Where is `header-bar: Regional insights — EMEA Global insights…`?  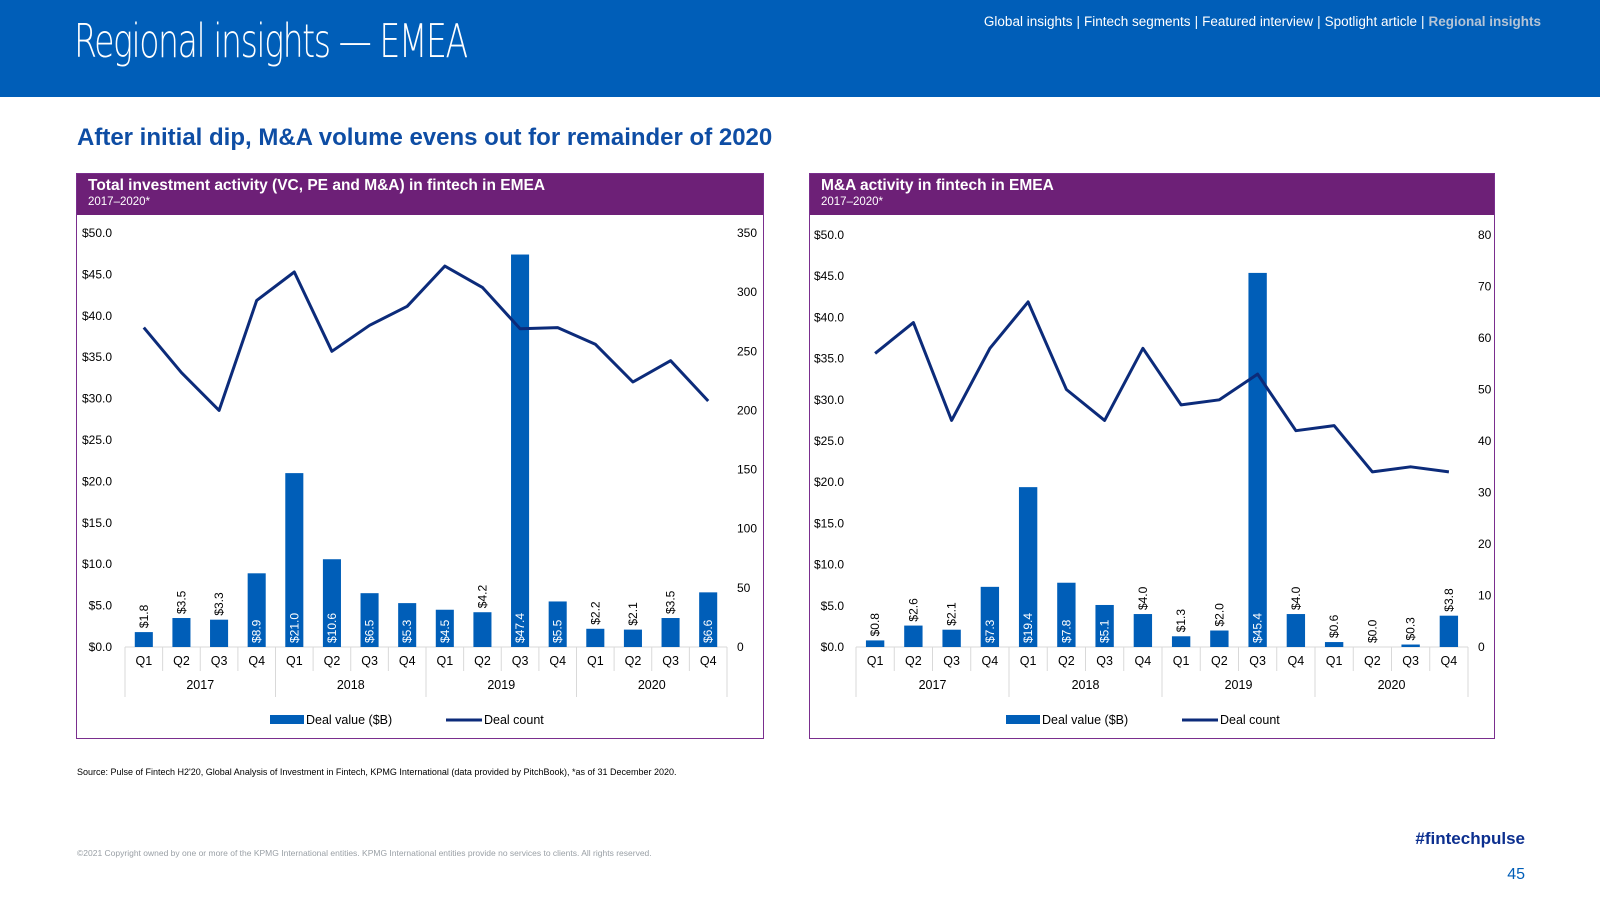
header-bar: Regional insights — EMEA Global insights… is located at coordinates (800, 48).